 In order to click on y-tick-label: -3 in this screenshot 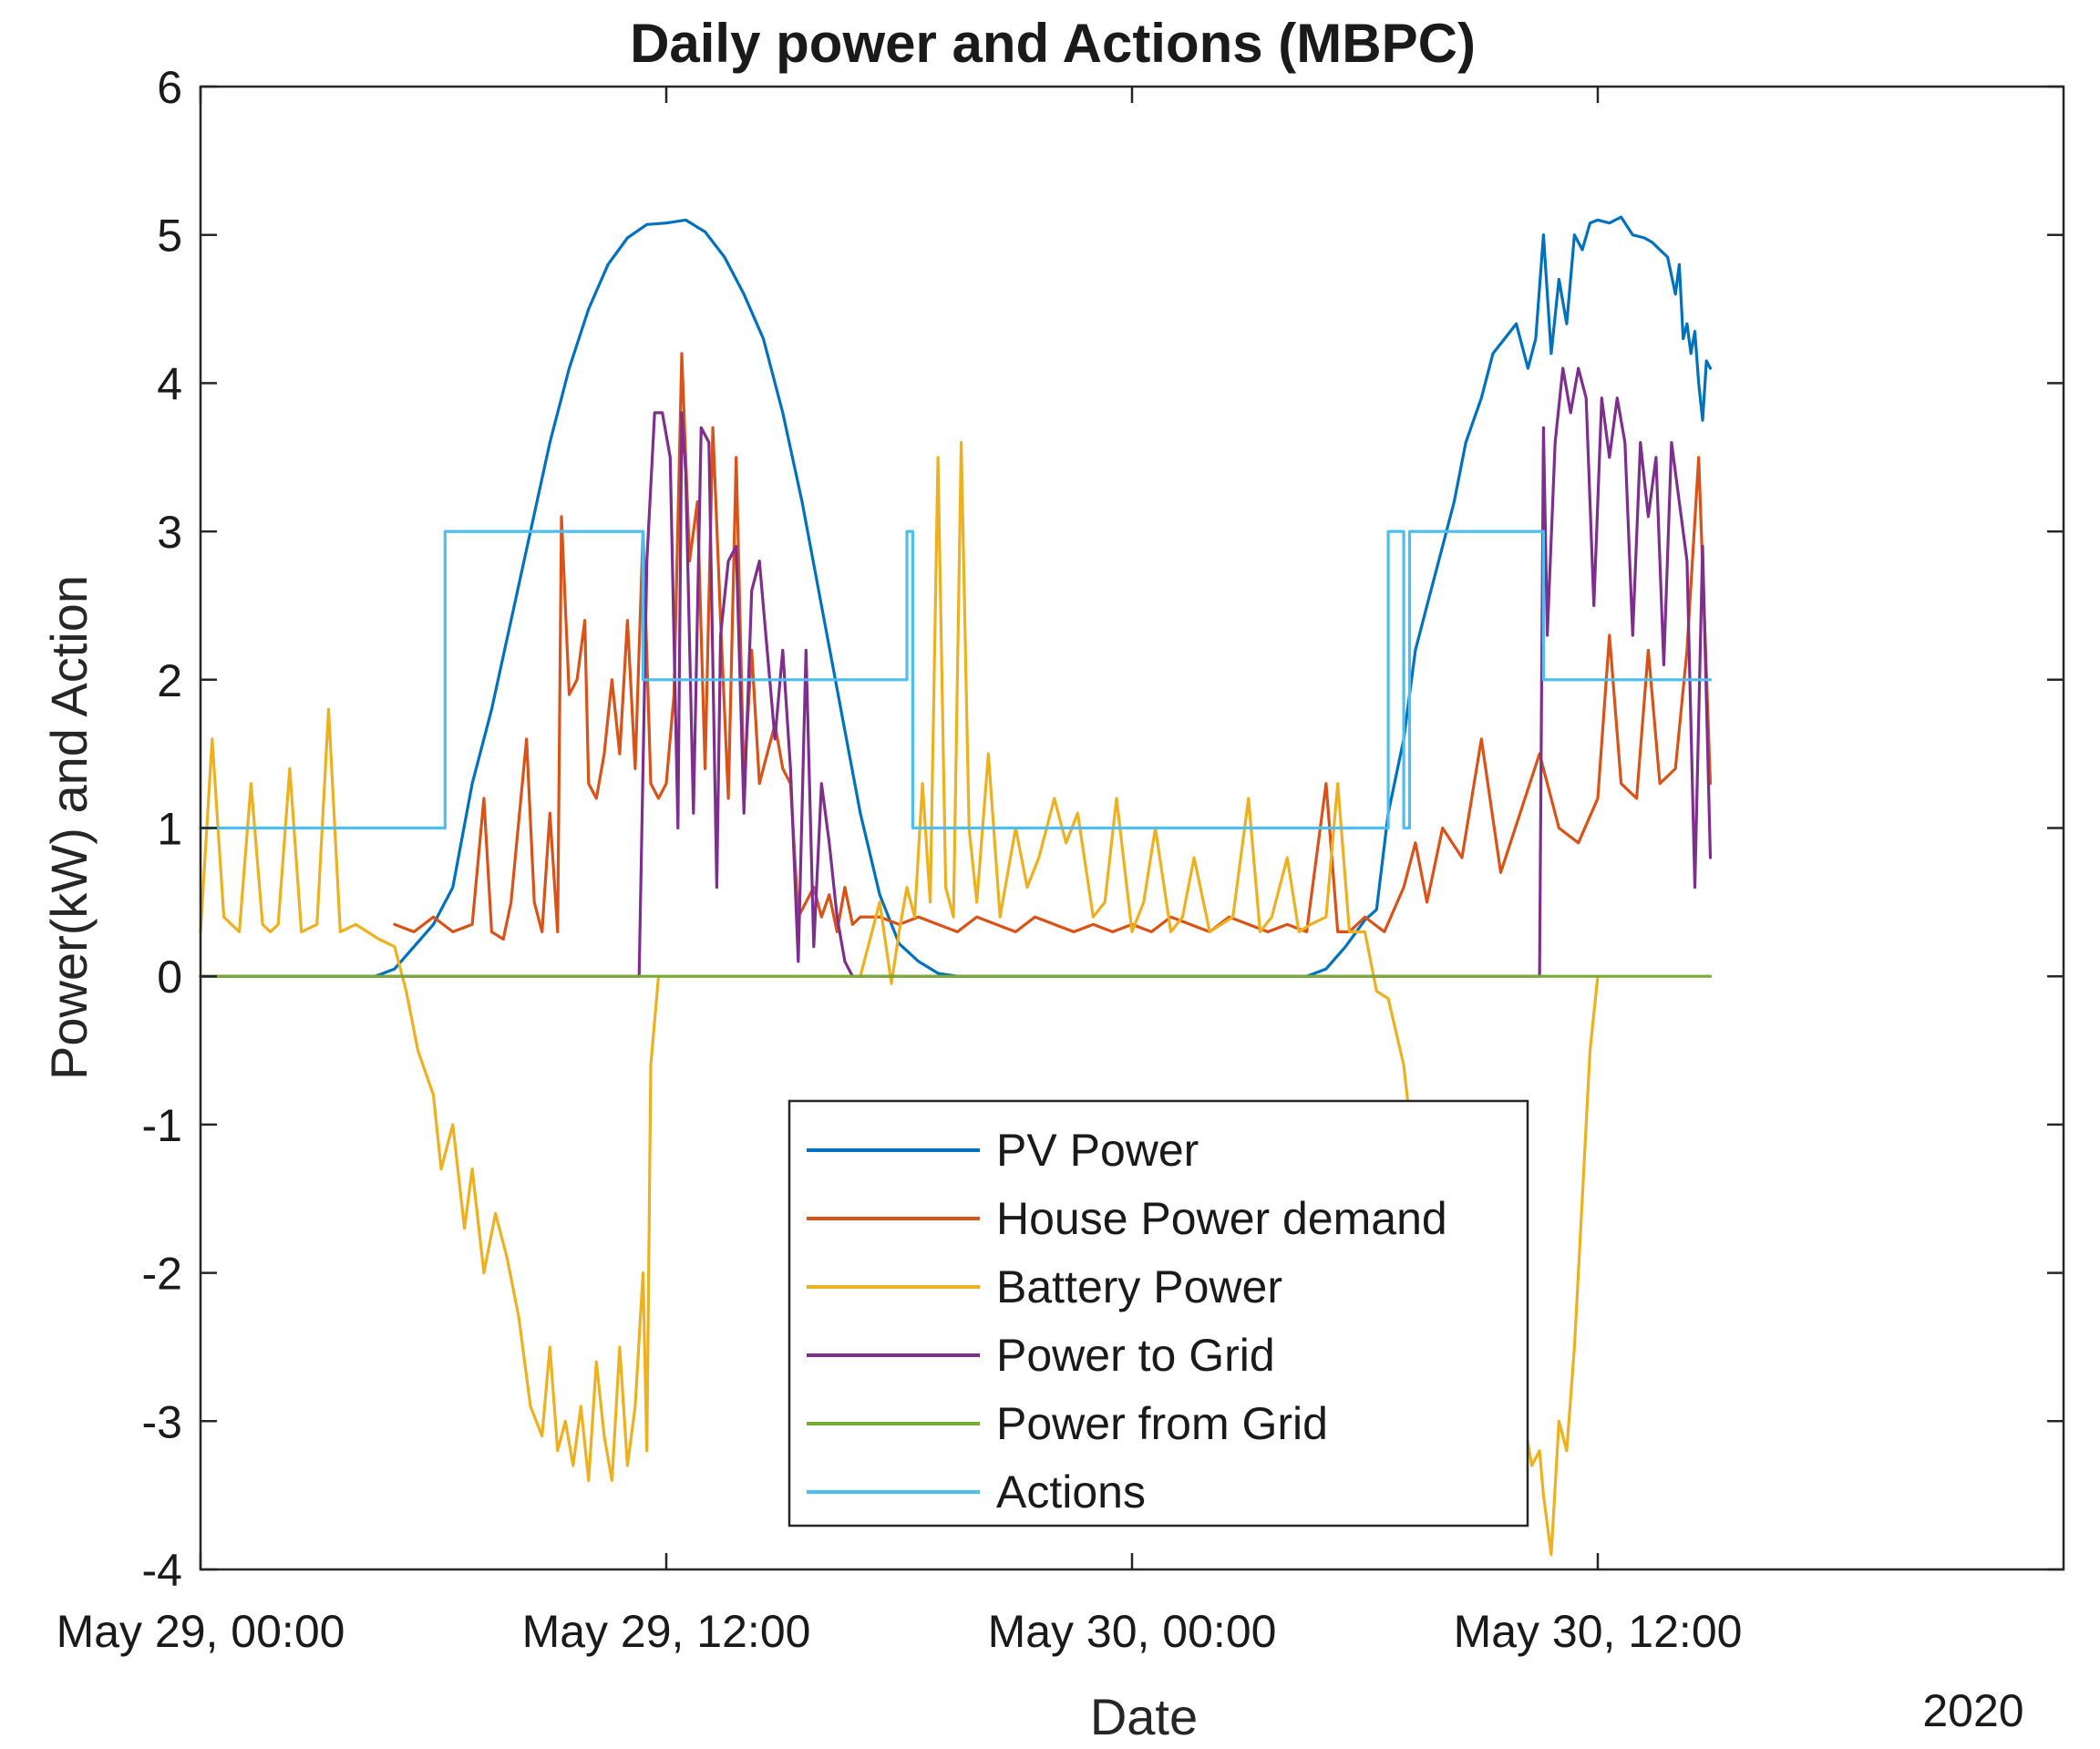, I will do `click(162, 1421)`.